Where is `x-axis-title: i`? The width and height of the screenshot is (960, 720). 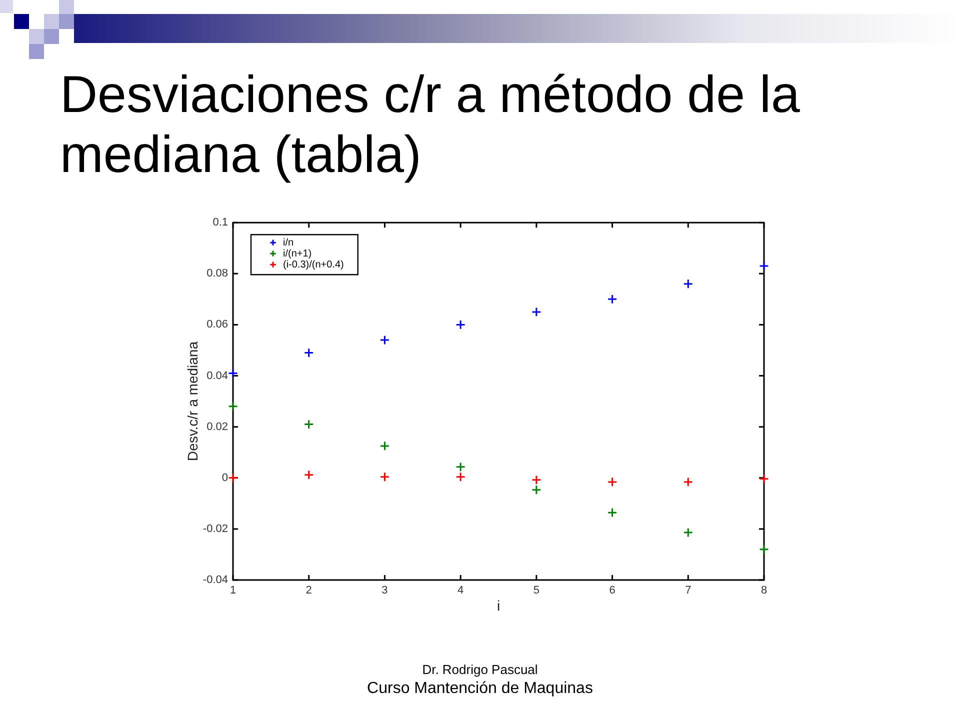
x-axis-title: i is located at coordinates (498, 605).